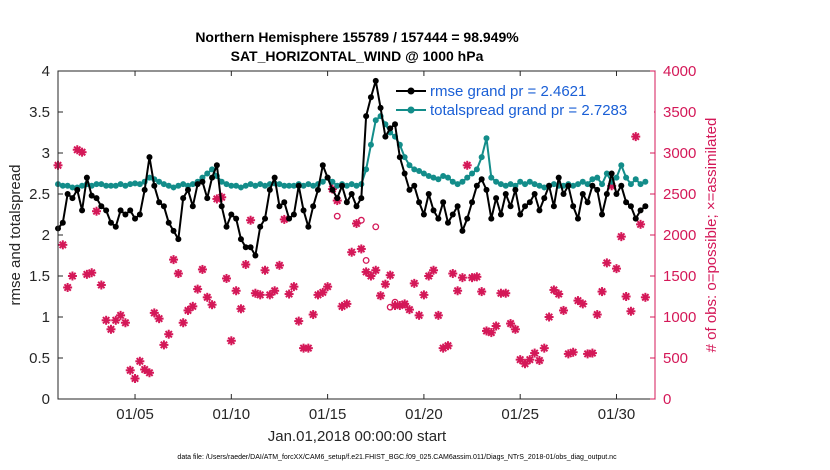 The height and width of the screenshot is (470, 830). What do you see at coordinates (679, 112) in the screenshot?
I see `y-tick-label-right: 3500` at bounding box center [679, 112].